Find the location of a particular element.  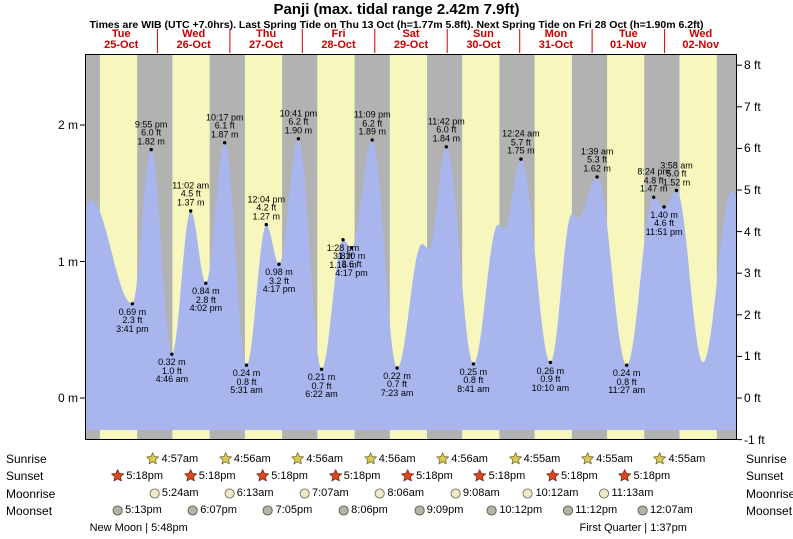

moonrise-item: 6:13am is located at coordinates (249, 493).